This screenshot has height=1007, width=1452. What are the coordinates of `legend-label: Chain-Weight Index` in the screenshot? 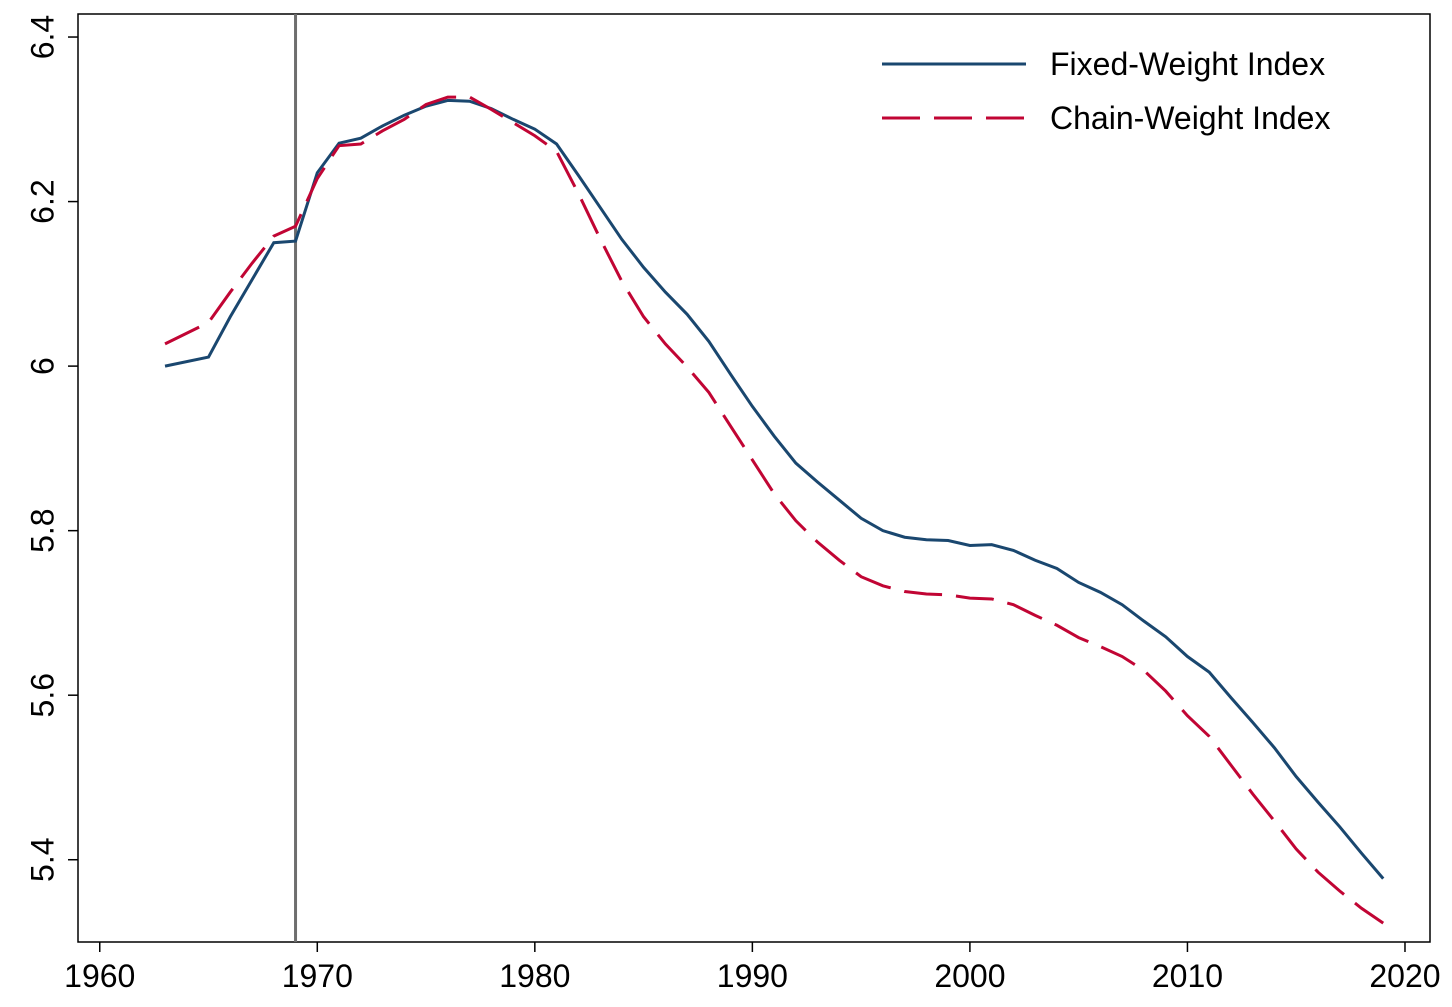 It's located at (1190, 118).